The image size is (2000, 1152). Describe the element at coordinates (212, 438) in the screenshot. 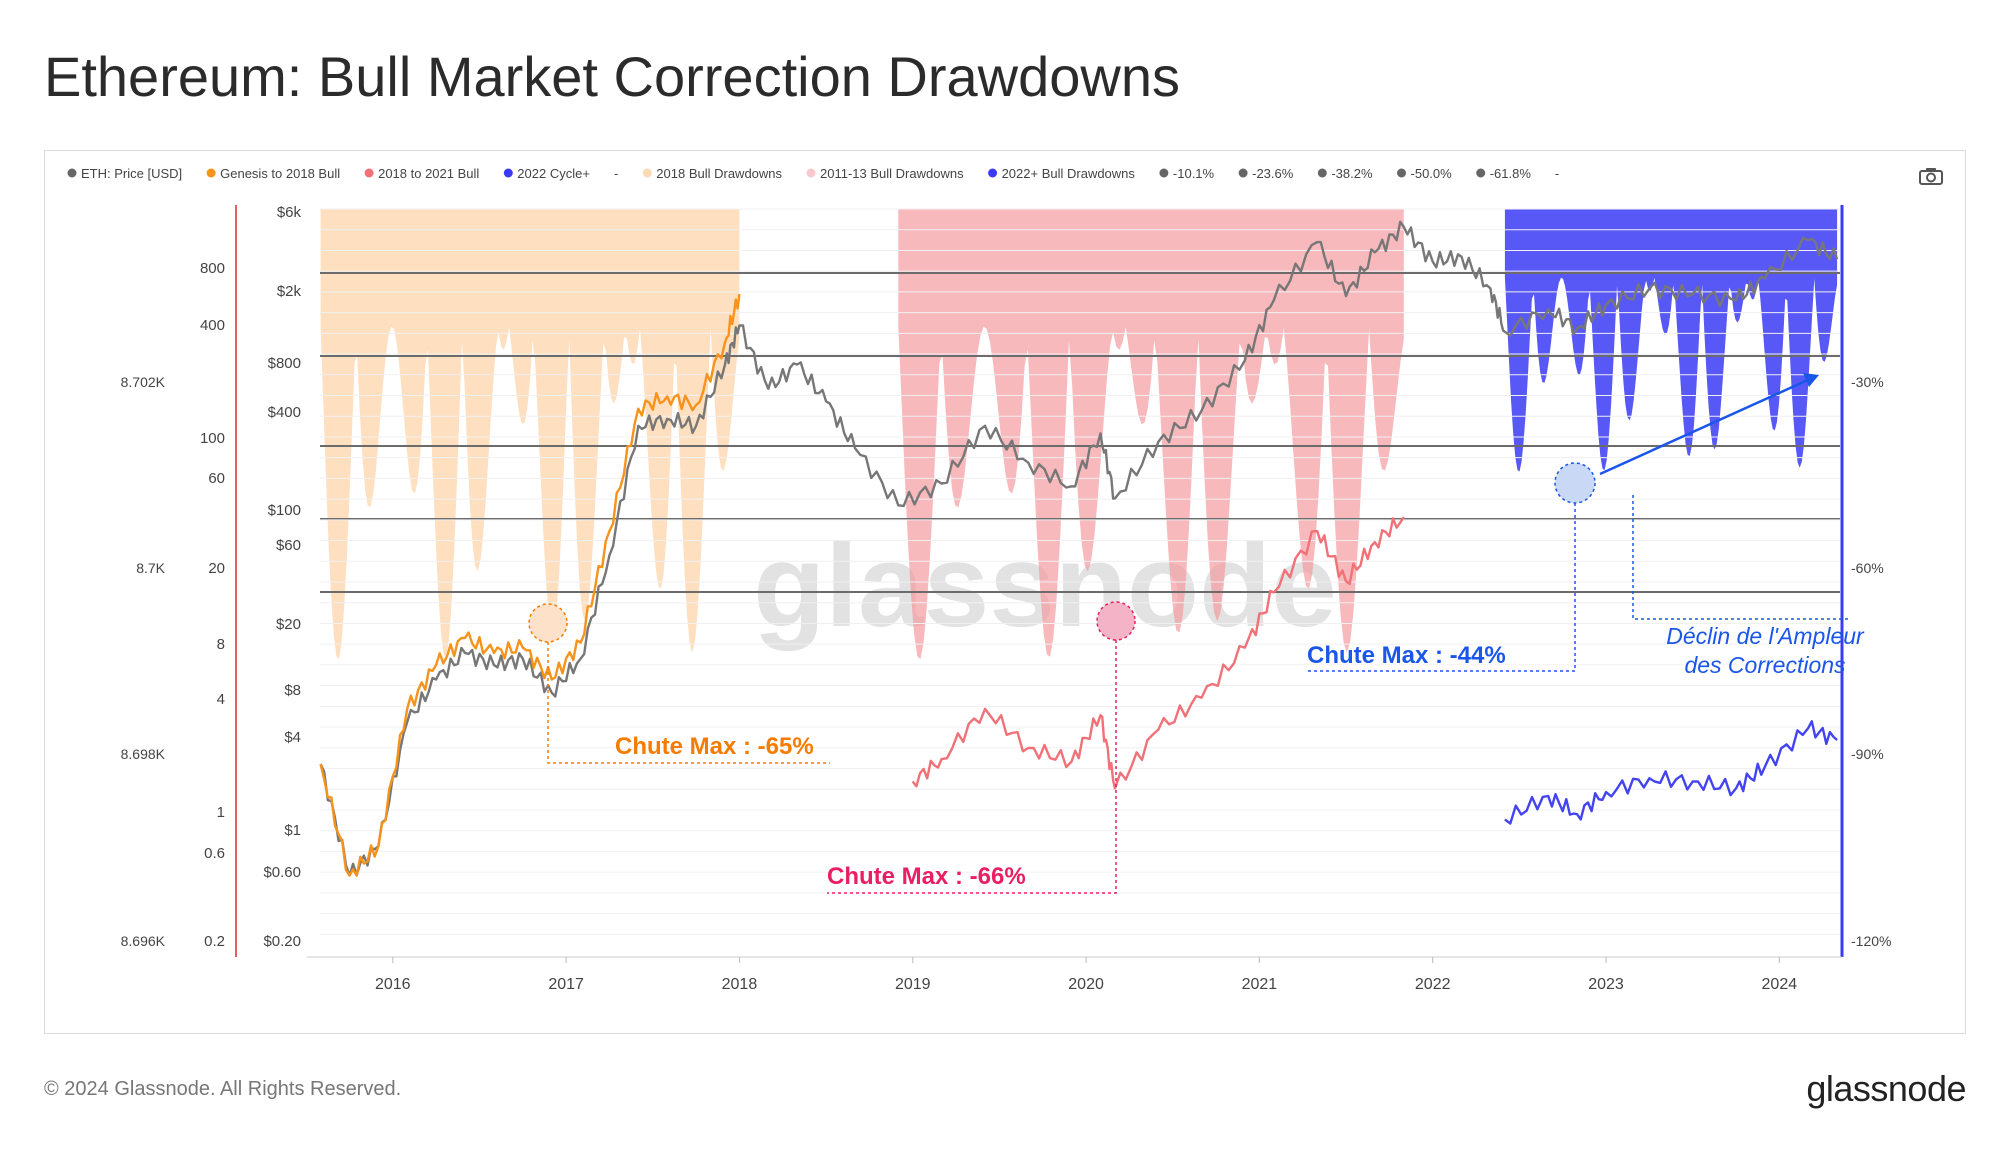

I see `axis-mid-left-tick: 100` at that location.